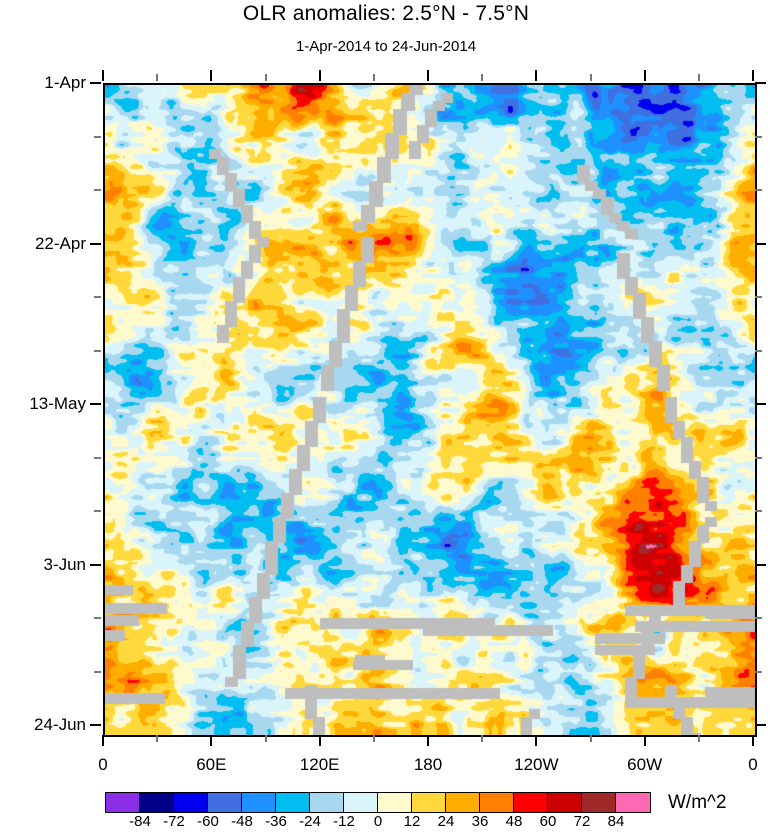  I want to click on colorbar-tick-label: 72, so click(582, 821).